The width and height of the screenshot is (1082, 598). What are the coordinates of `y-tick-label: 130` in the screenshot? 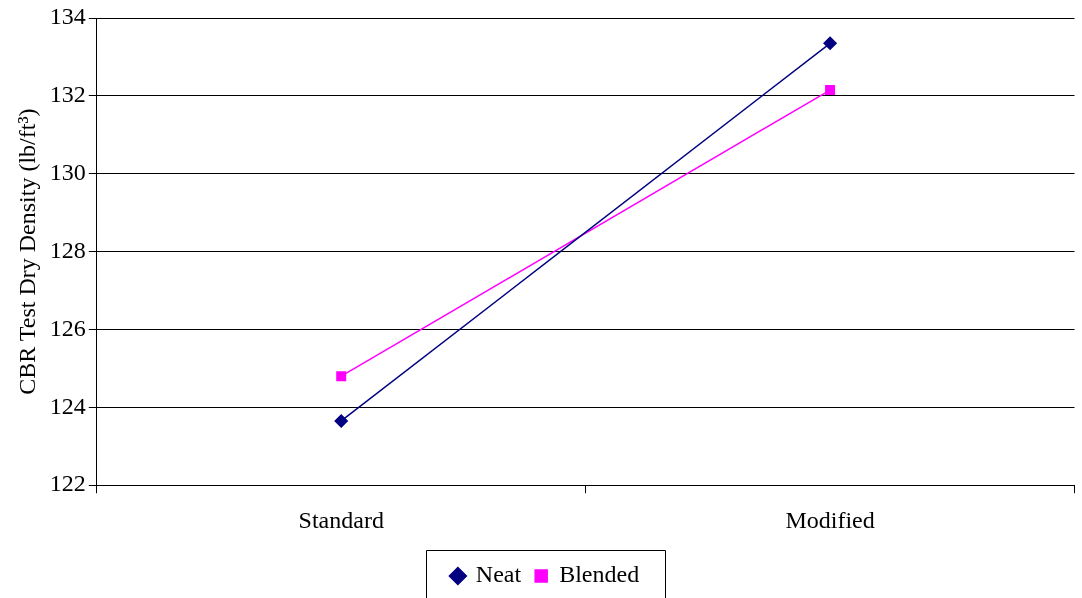 It's located at (67, 172).